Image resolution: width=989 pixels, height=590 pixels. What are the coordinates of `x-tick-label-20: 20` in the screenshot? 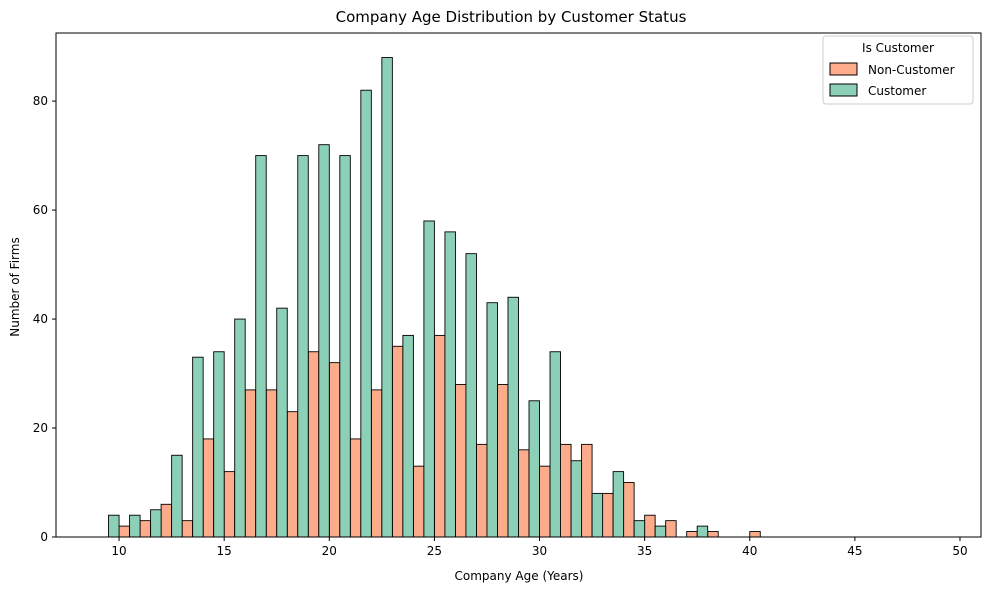 It's located at (329, 551).